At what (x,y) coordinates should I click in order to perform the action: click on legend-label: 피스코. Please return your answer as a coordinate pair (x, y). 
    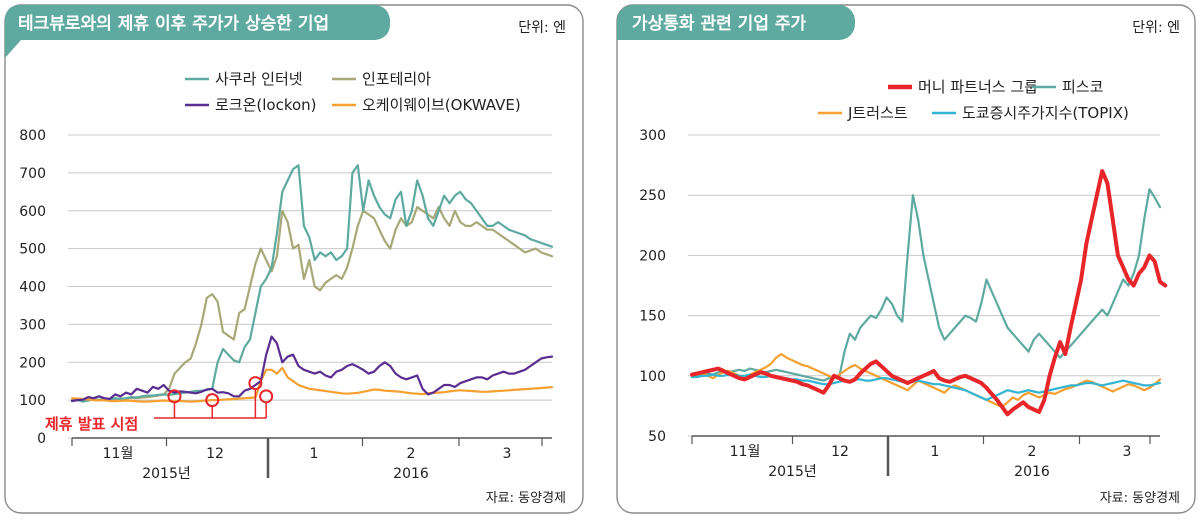
    Looking at the image, I should click on (1082, 87).